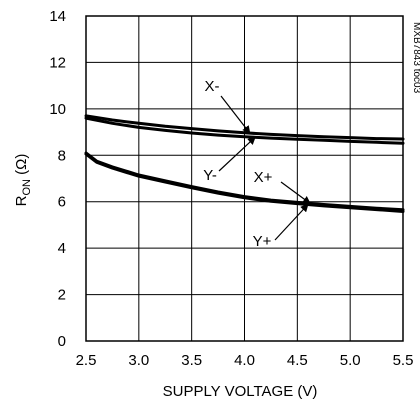 The width and height of the screenshot is (420, 402). I want to click on annotation-label-Xminus: X-, so click(212, 86).